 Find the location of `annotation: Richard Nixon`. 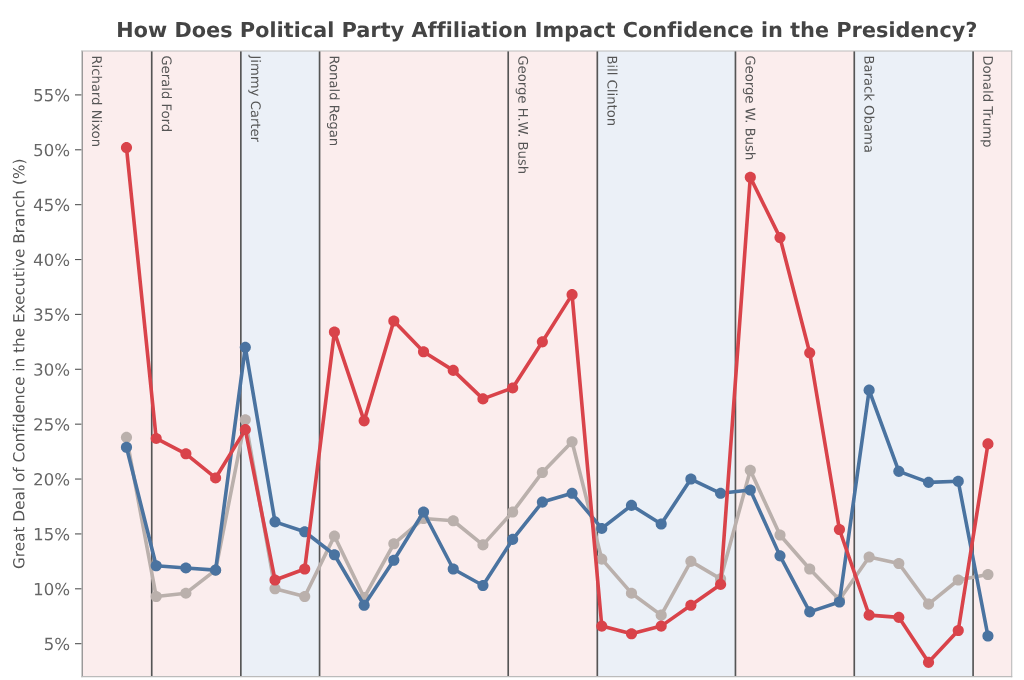

annotation: Richard Nixon is located at coordinates (97, 101).